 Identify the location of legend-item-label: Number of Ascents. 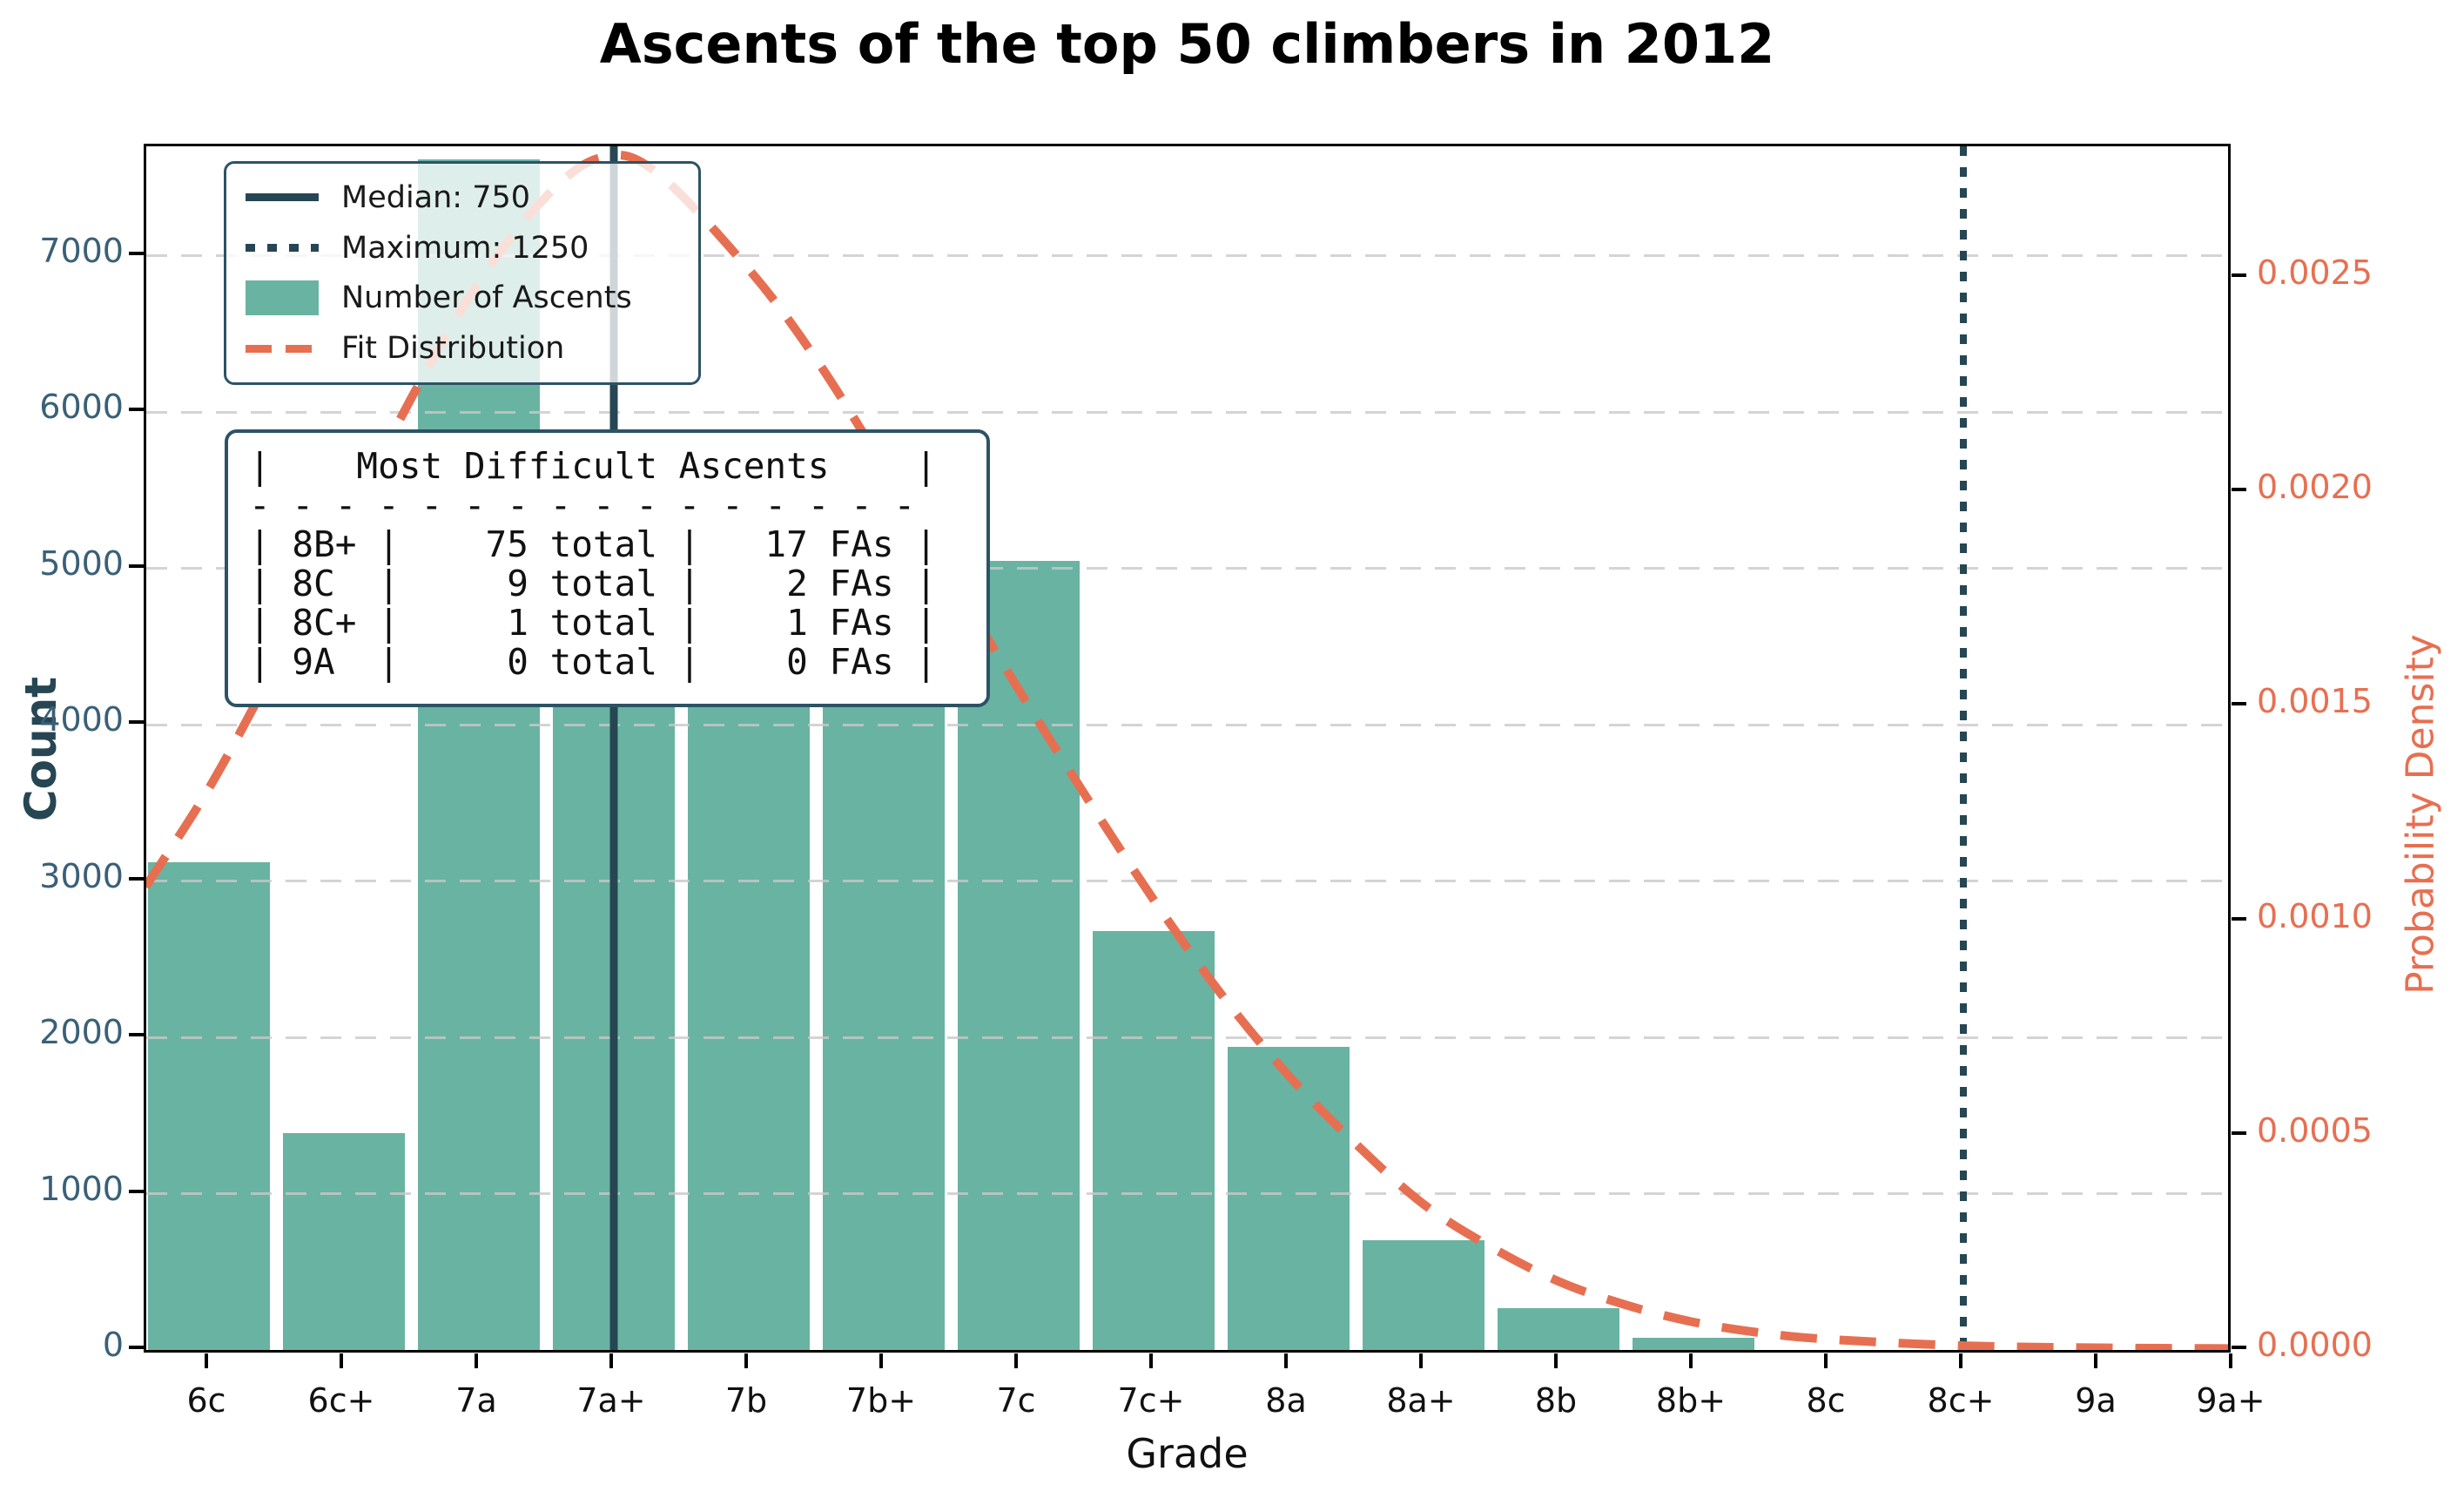
(487, 298).